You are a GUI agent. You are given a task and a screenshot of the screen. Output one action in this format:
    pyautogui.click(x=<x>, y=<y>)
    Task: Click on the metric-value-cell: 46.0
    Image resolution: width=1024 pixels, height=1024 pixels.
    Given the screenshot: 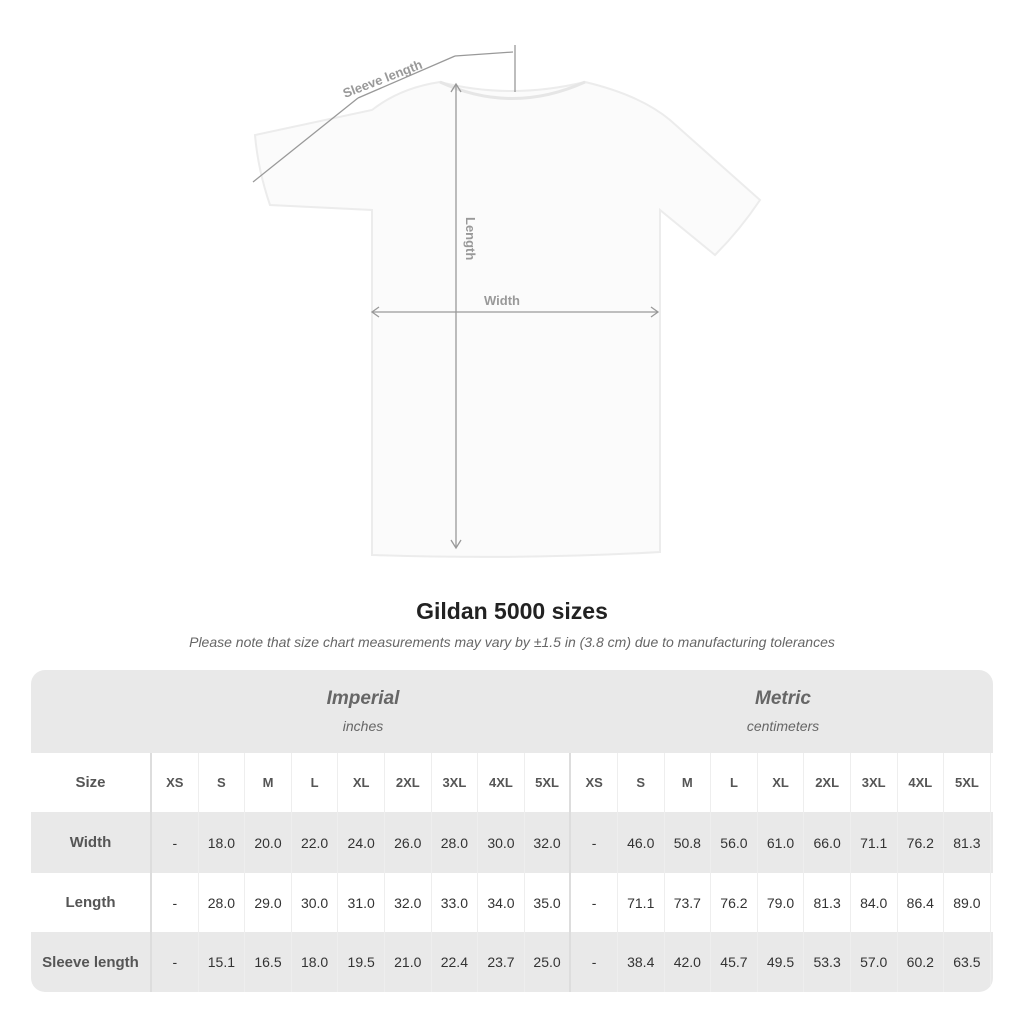 What is the action you would take?
    pyautogui.click(x=641, y=842)
    